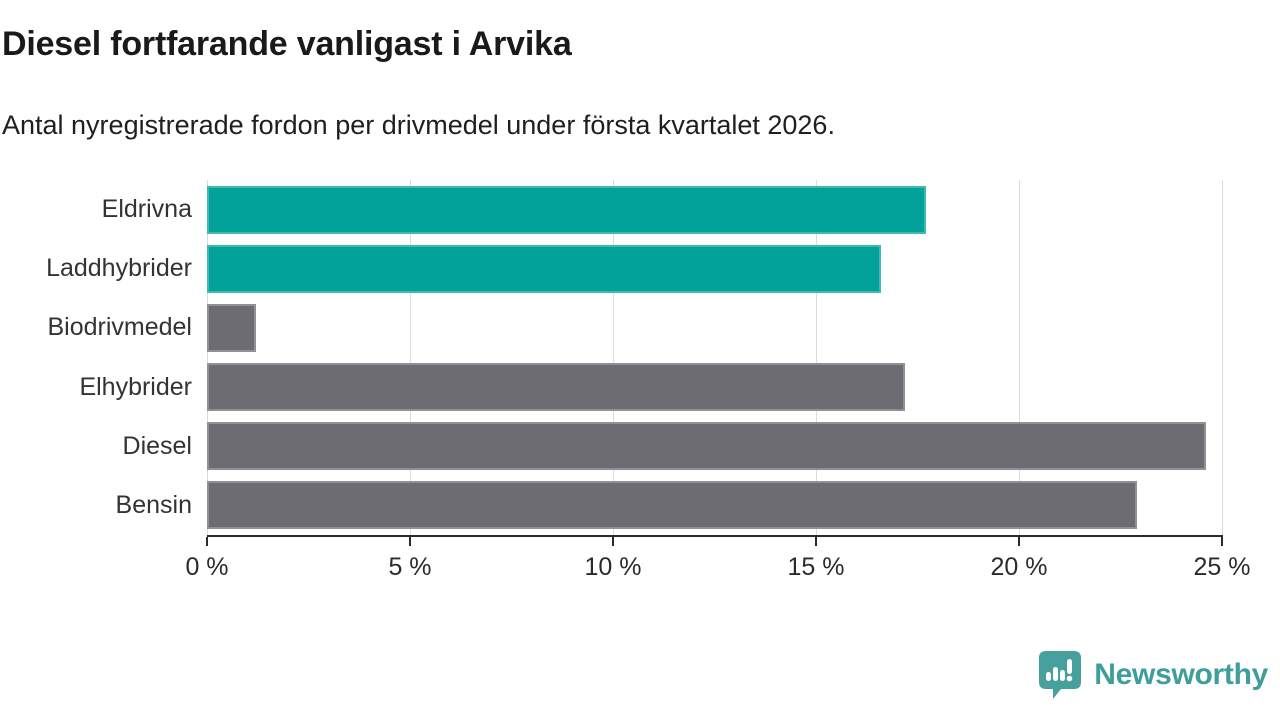 The image size is (1280, 720). Describe the element at coordinates (613, 567) in the screenshot. I see `tick-label-10: 10 %` at that location.